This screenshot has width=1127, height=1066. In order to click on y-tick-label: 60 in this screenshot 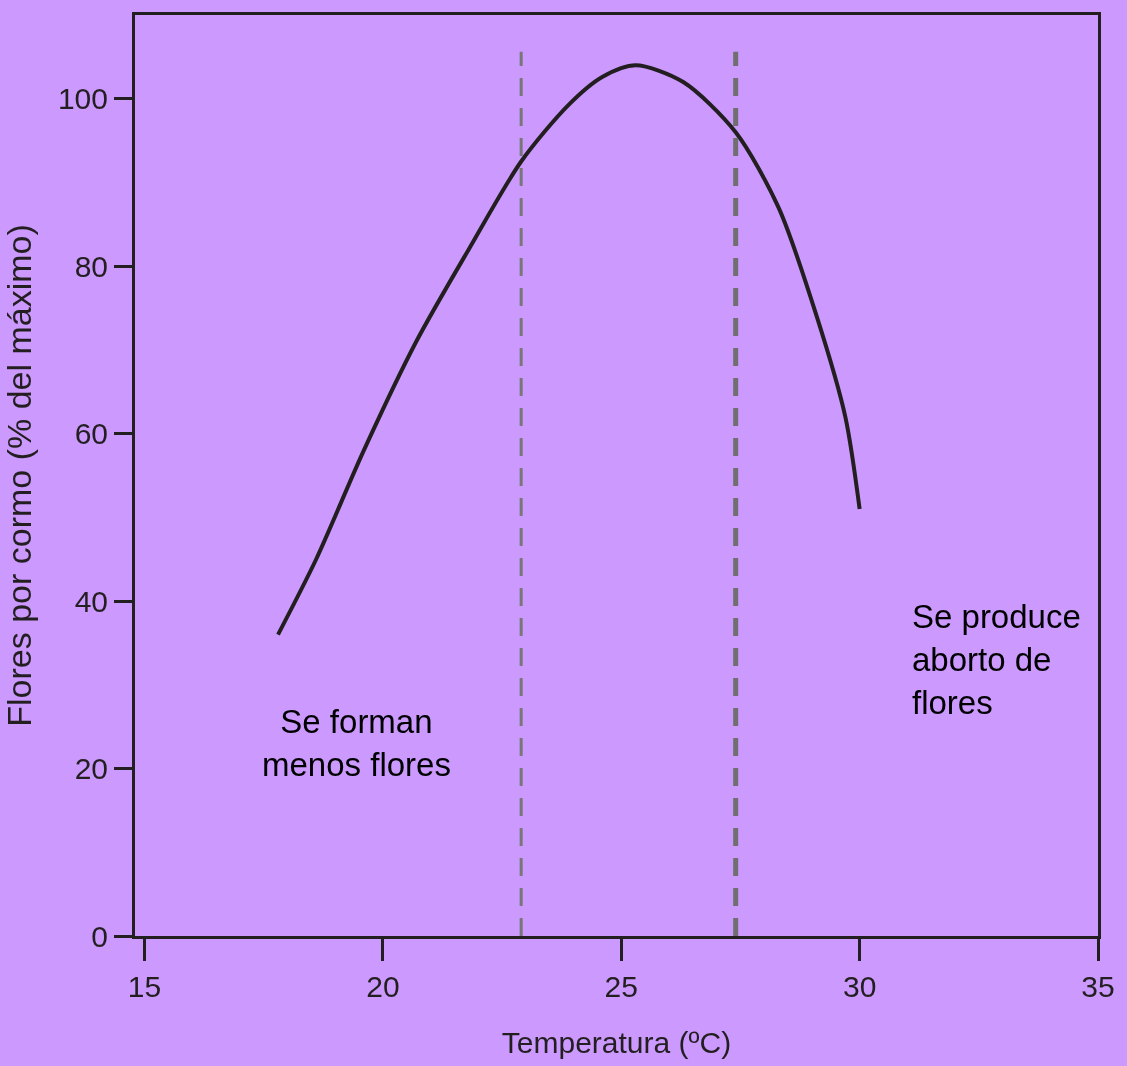, I will do `click(91, 434)`.